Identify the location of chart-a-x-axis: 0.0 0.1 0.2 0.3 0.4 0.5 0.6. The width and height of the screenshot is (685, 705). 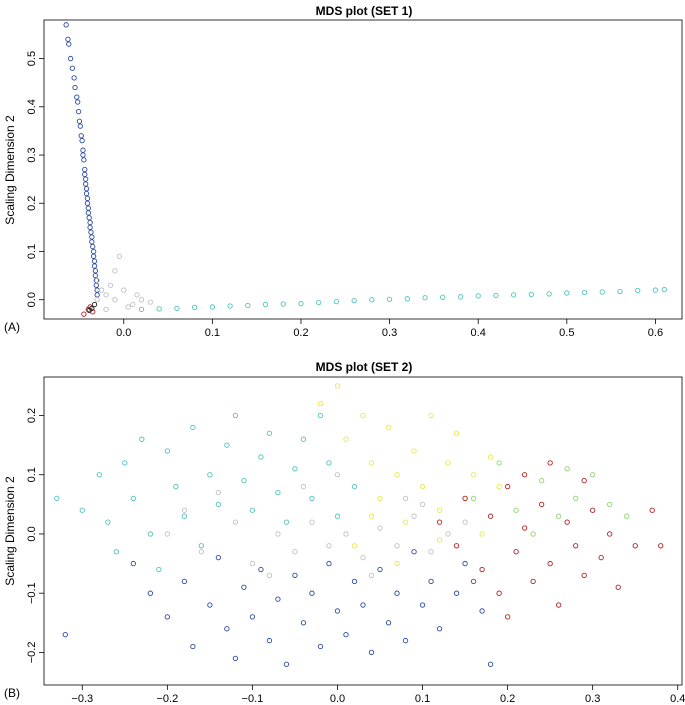
(389, 329).